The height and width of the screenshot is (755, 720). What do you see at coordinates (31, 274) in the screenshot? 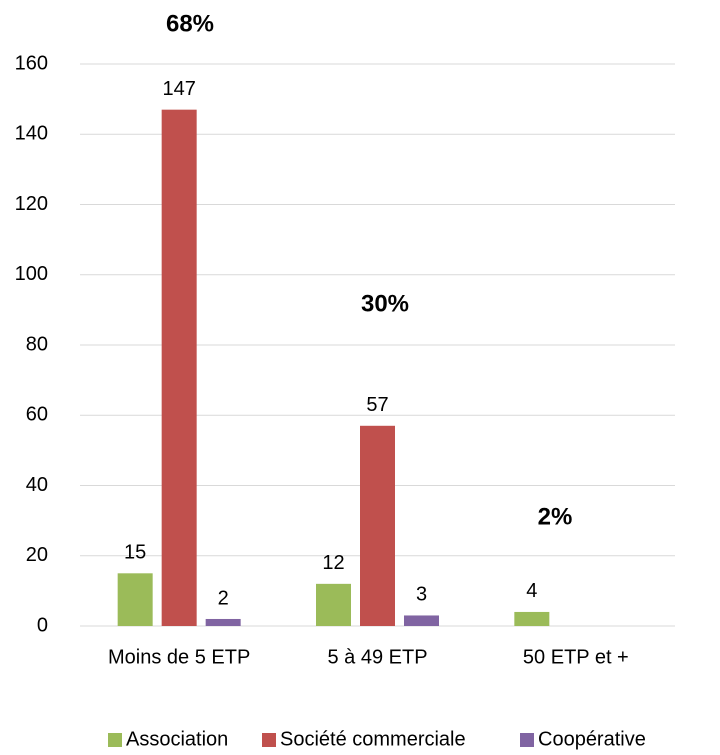
I see `y-tick-label: 100` at bounding box center [31, 274].